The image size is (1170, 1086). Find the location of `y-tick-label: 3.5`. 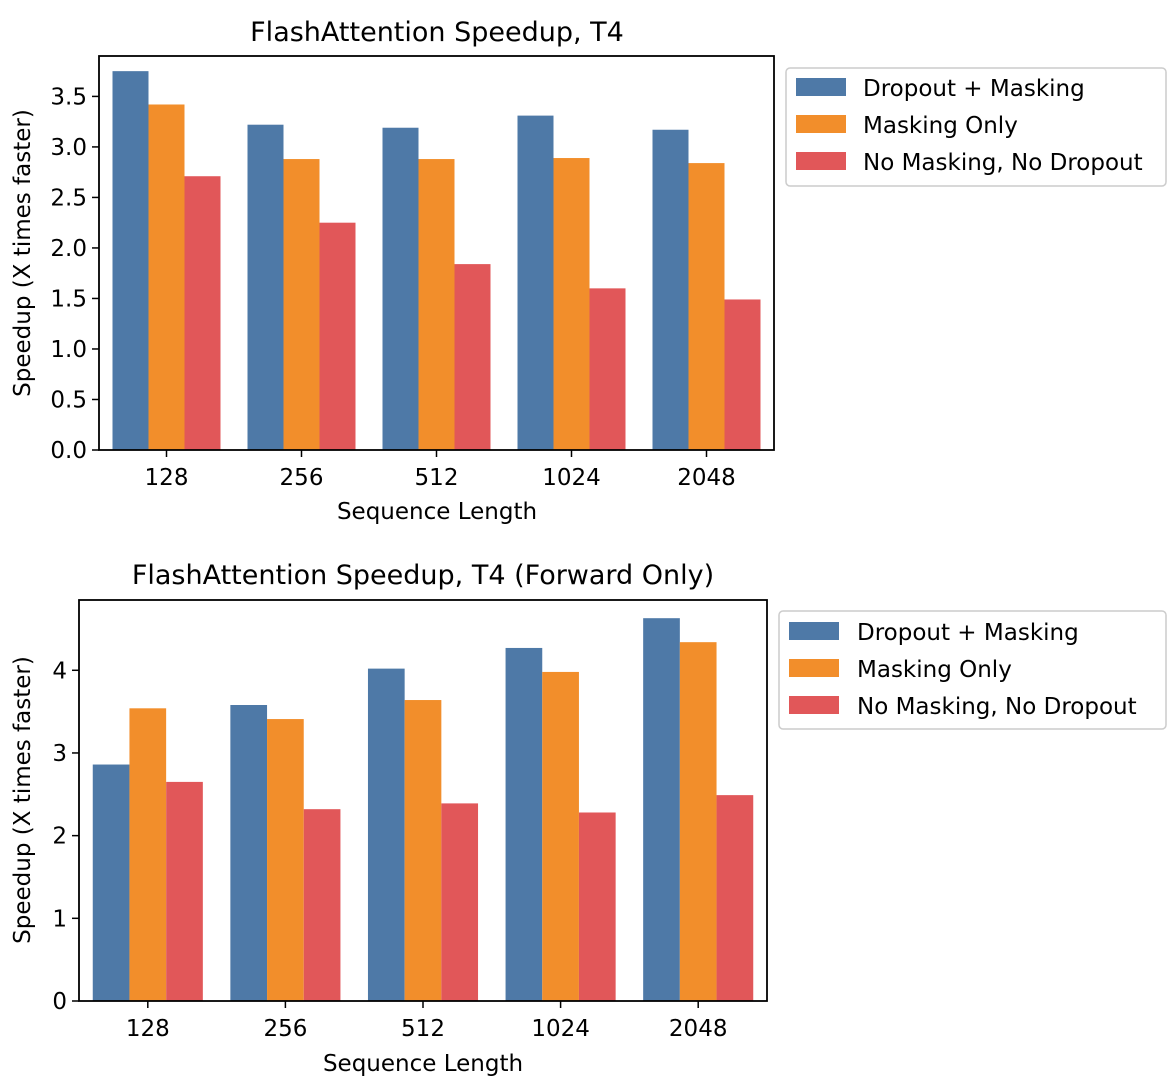

y-tick-label: 3.5 is located at coordinates (68, 97).